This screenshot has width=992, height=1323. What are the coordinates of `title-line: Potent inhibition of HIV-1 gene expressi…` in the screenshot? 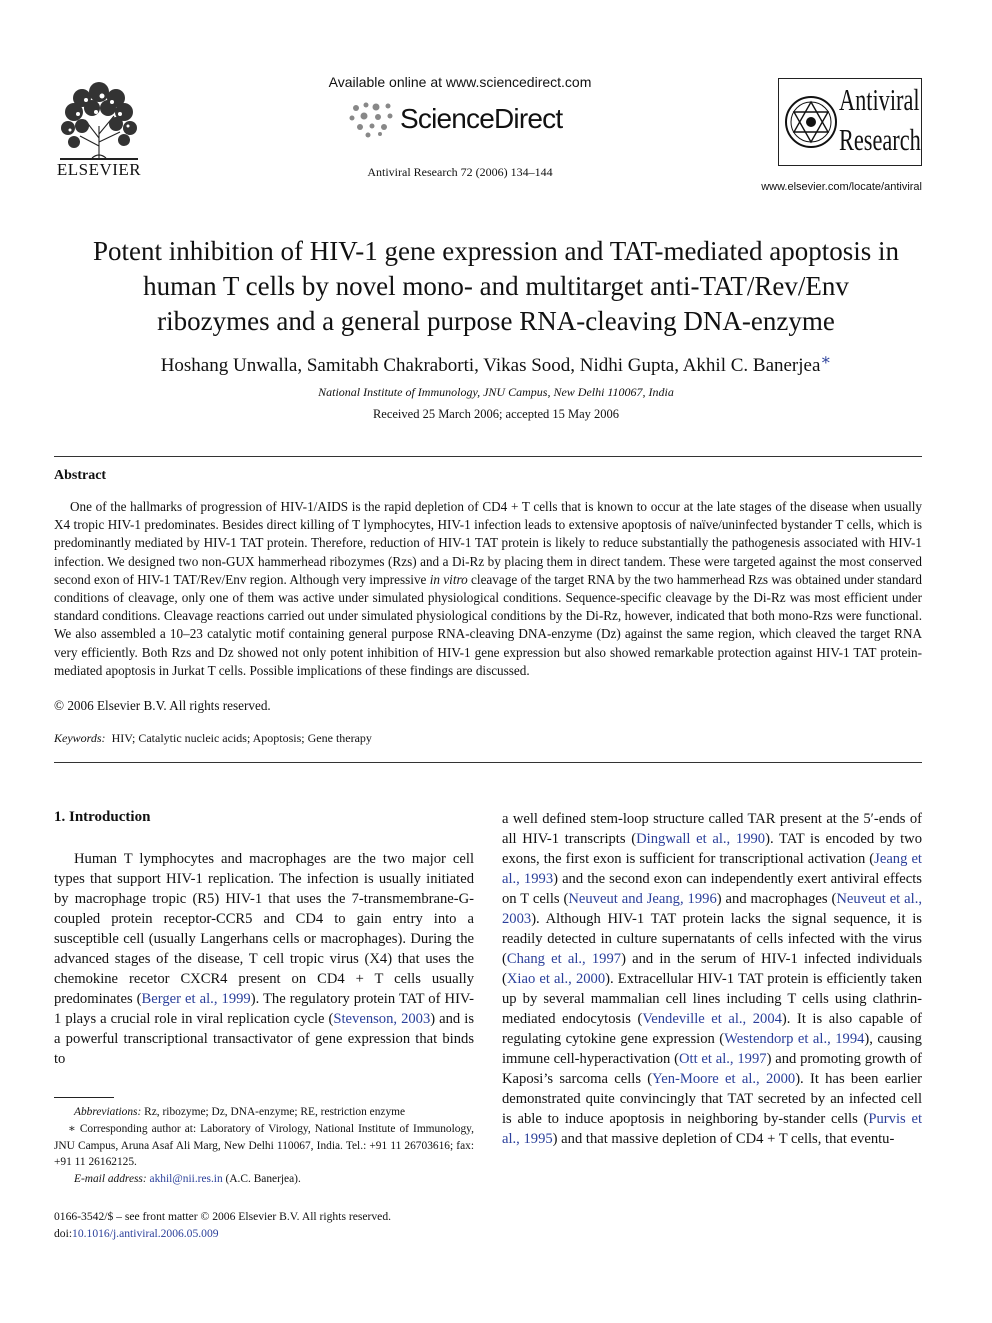 It's located at (496, 251).